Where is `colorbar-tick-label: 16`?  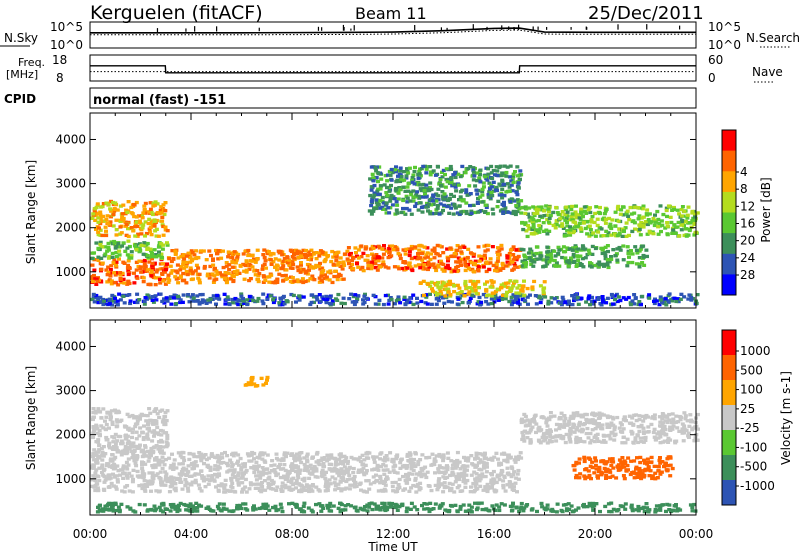 colorbar-tick-label: 16 is located at coordinates (747, 224).